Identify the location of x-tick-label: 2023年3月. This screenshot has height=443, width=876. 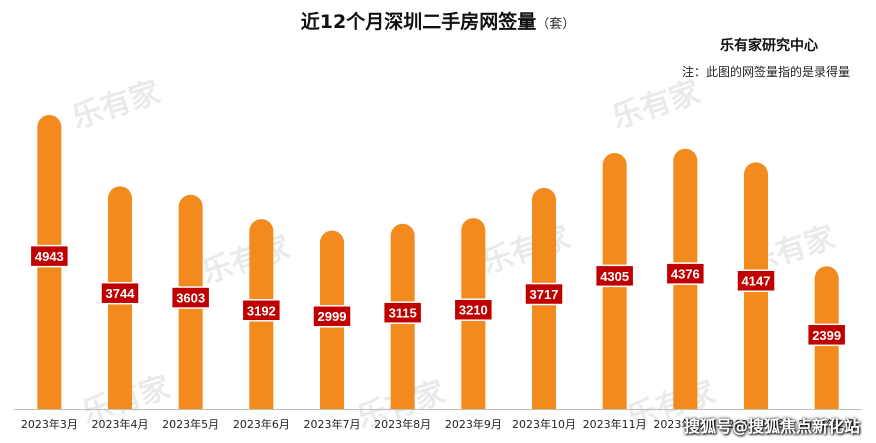
(49, 424).